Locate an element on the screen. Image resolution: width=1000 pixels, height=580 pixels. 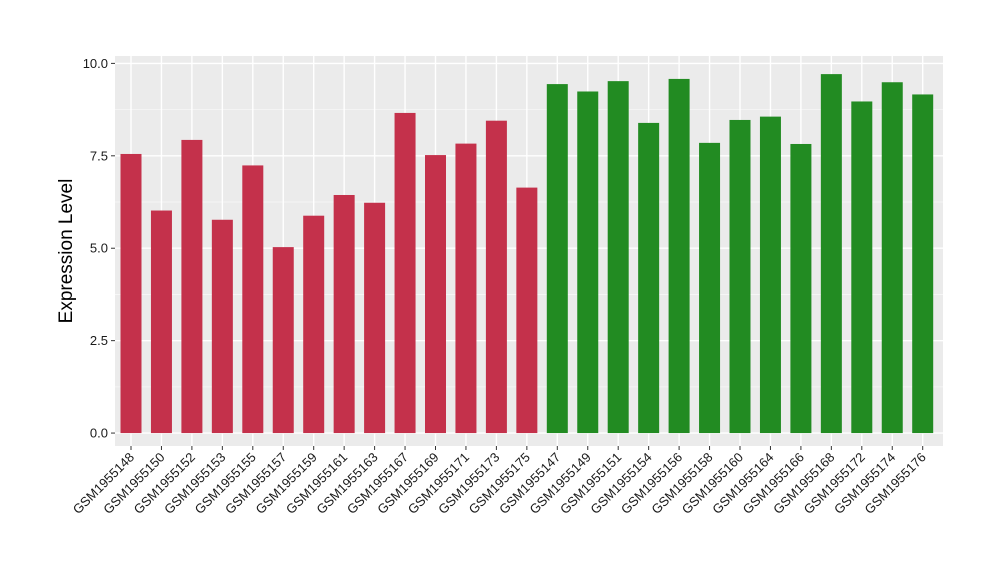
bar-GSM1955173 is located at coordinates (496, 277).